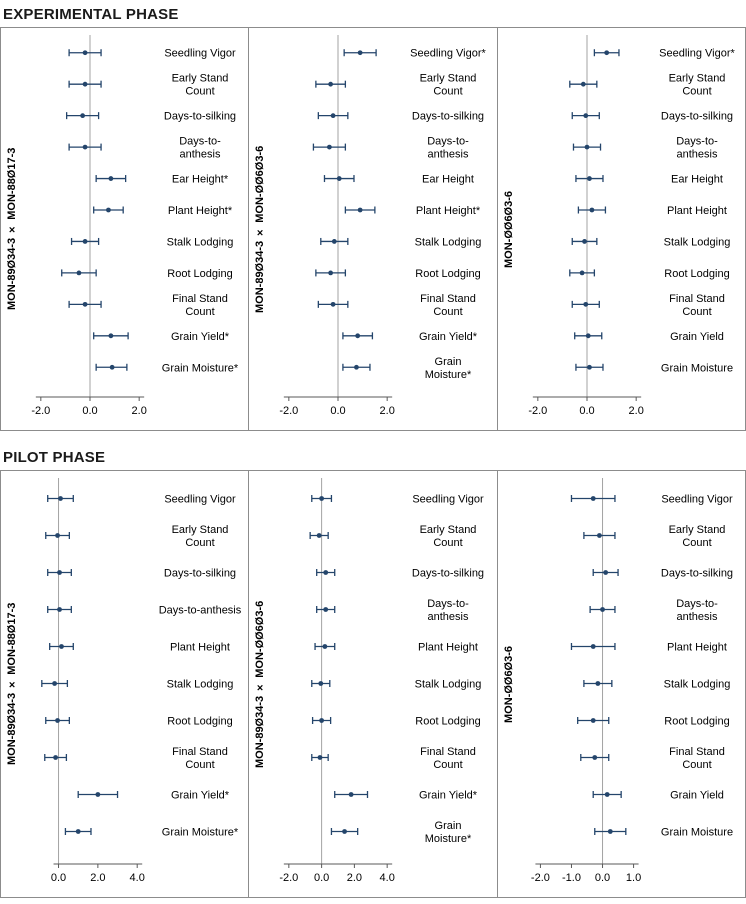 Image resolution: width=746 pixels, height=904 pixels. What do you see at coordinates (448, 648) in the screenshot?
I see `trait-label: Plant Height` at bounding box center [448, 648].